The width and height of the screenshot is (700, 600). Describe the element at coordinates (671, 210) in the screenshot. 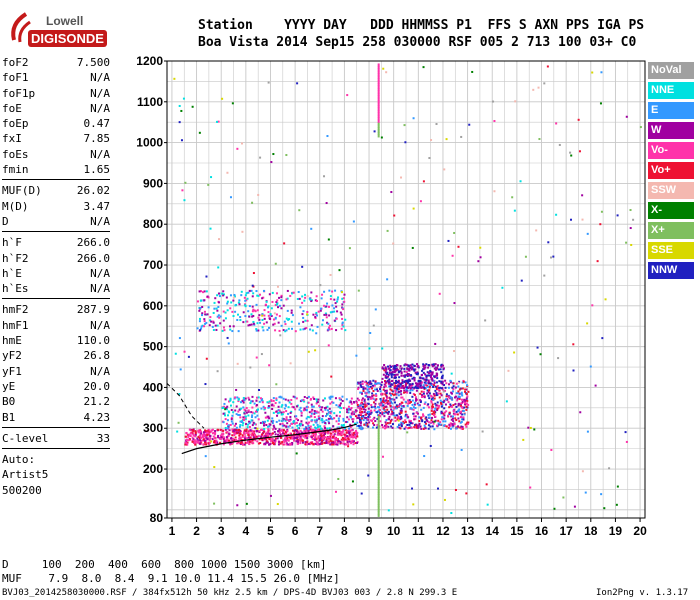

I see `legend-item-x-: X-` at that location.